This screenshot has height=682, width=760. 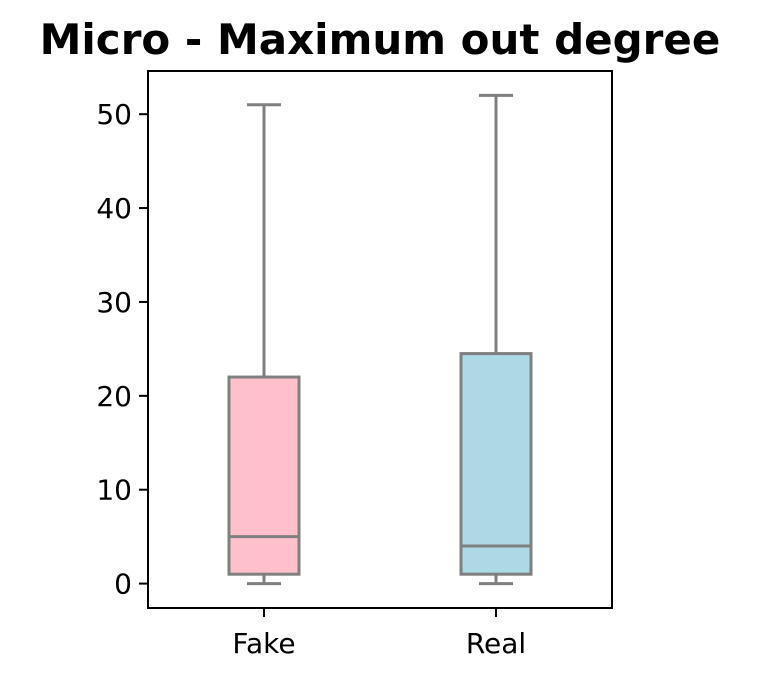 I want to click on y-tick-label: 20, so click(x=114, y=396).